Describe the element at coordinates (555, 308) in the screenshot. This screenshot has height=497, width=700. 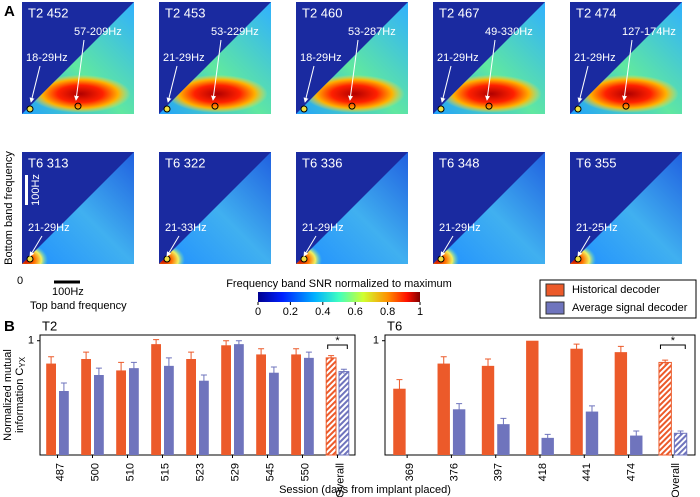
I see `legend-swatch` at that location.